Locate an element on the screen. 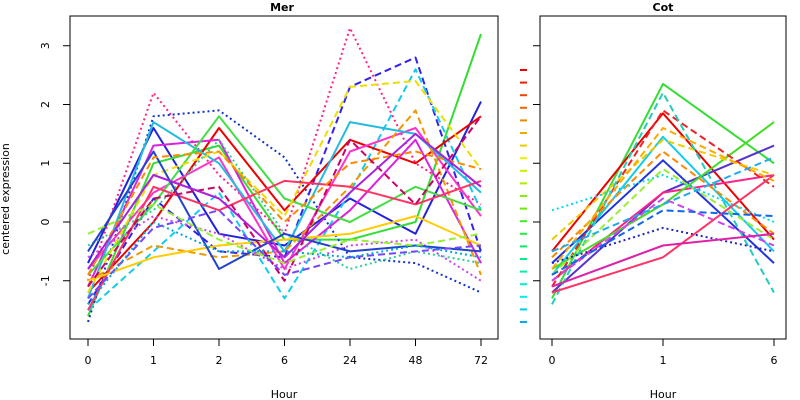 The height and width of the screenshot is (400, 800). cot-x-axis: 0 1 6 is located at coordinates (663, 353).